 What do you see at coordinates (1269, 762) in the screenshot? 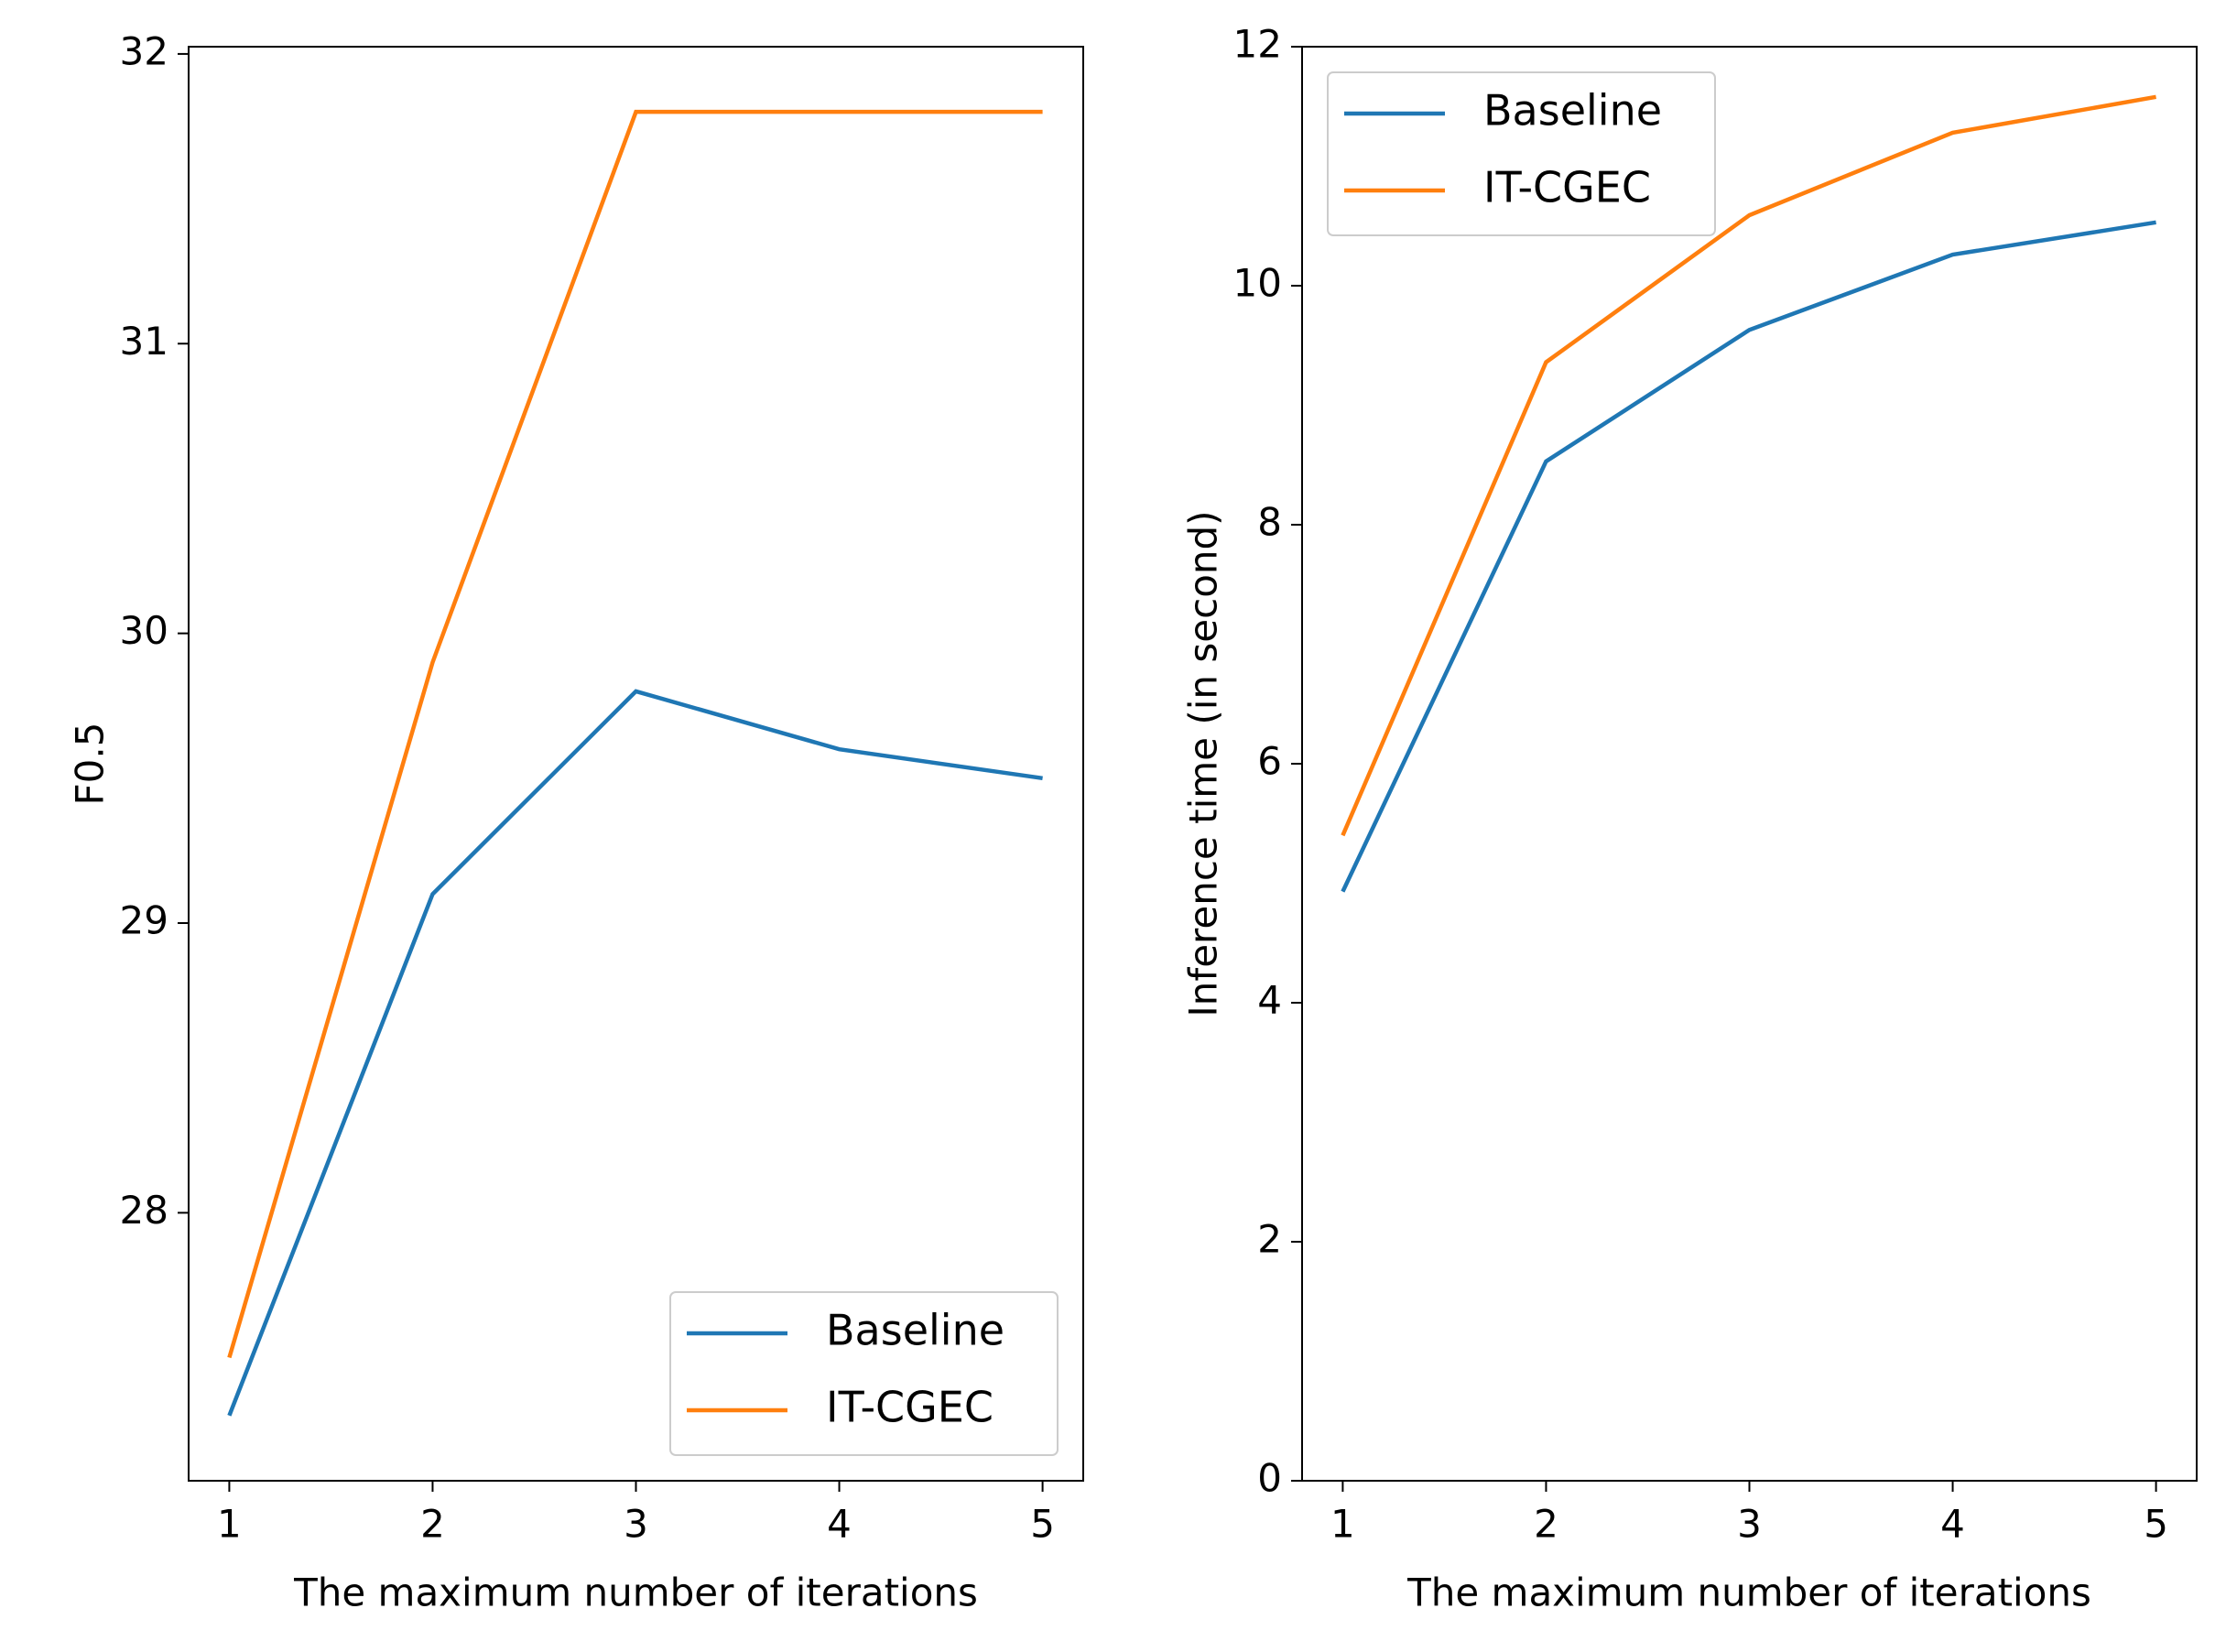
I see `y-tick-label: 6` at bounding box center [1269, 762].